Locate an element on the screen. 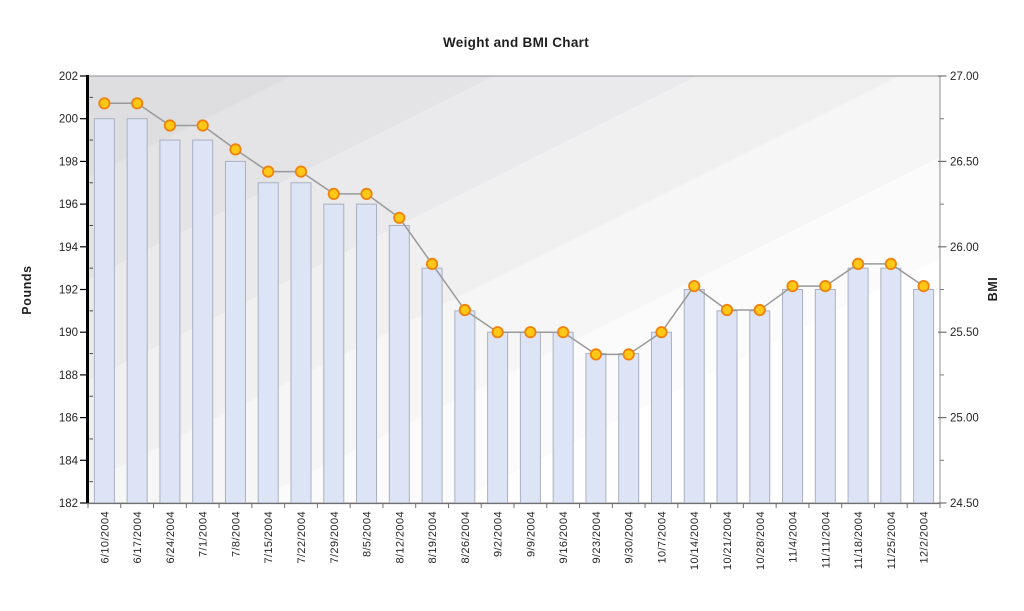 Image resolution: width=1024 pixels, height=611 pixels. chart-title: Weight and BMI Chart is located at coordinates (516, 42).